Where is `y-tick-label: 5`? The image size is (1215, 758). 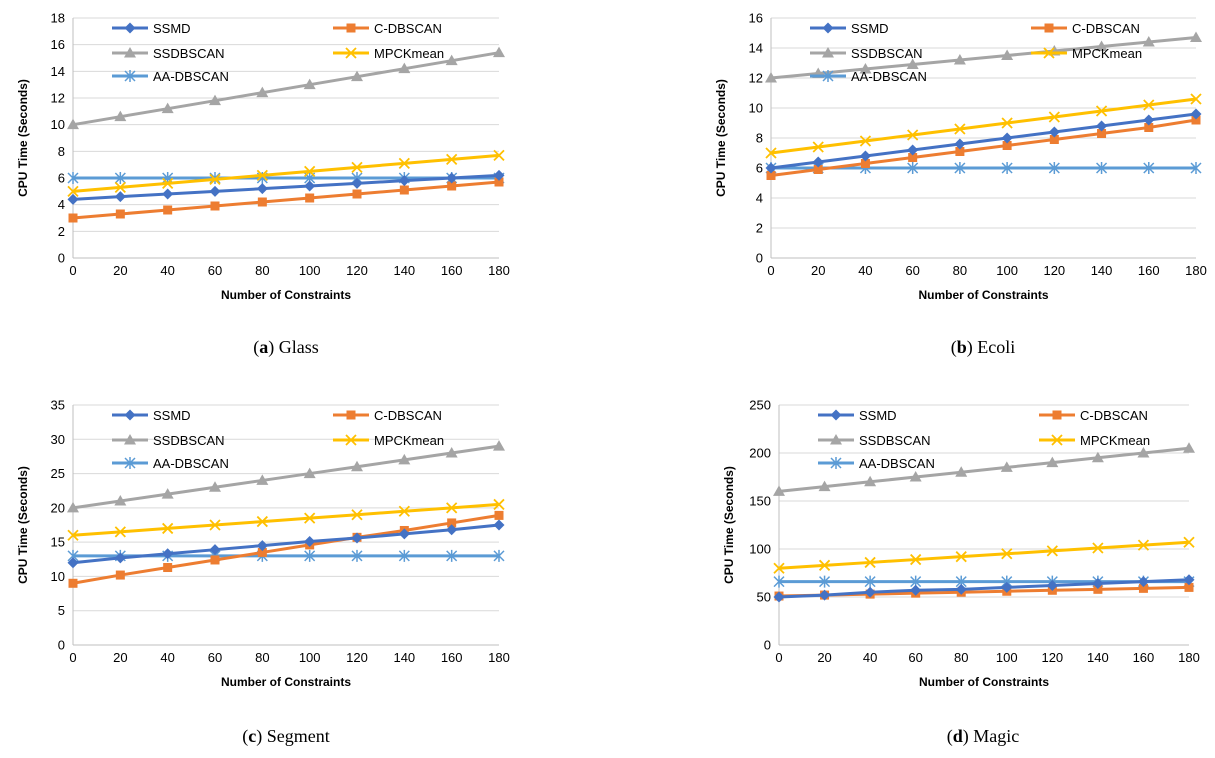
y-tick-label: 5 is located at coordinates (61, 610).